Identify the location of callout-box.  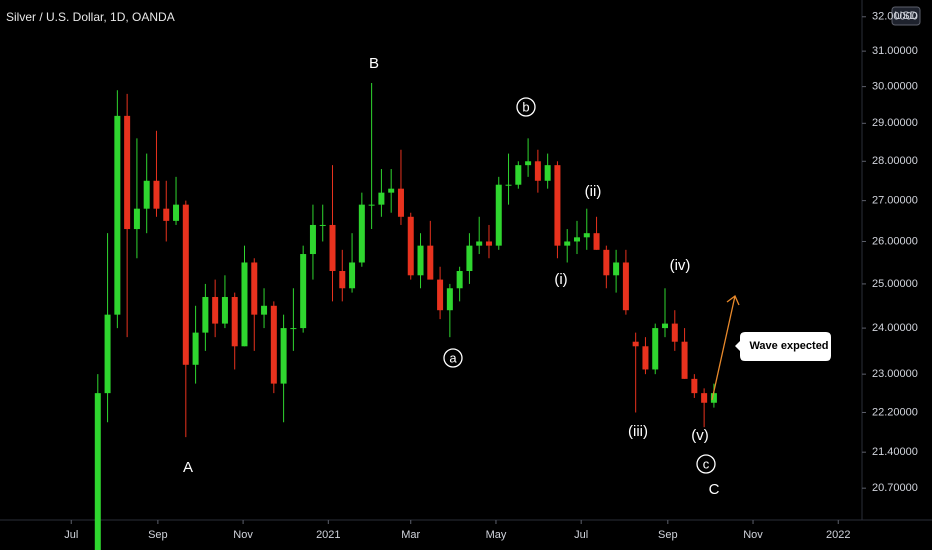
(783, 346).